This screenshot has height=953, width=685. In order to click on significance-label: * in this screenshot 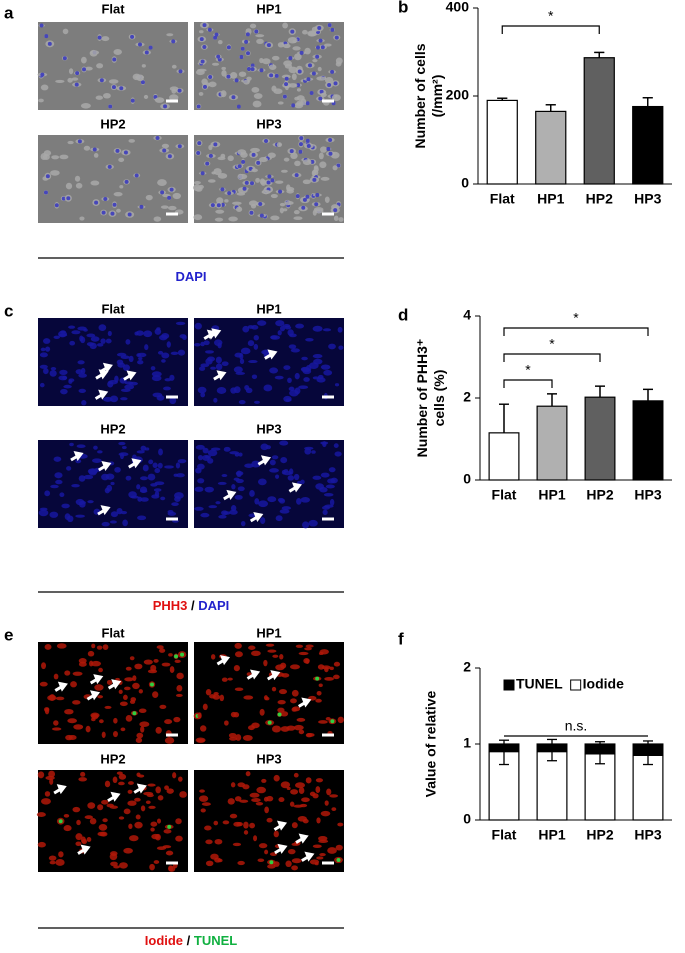, I will do `click(552, 344)`.